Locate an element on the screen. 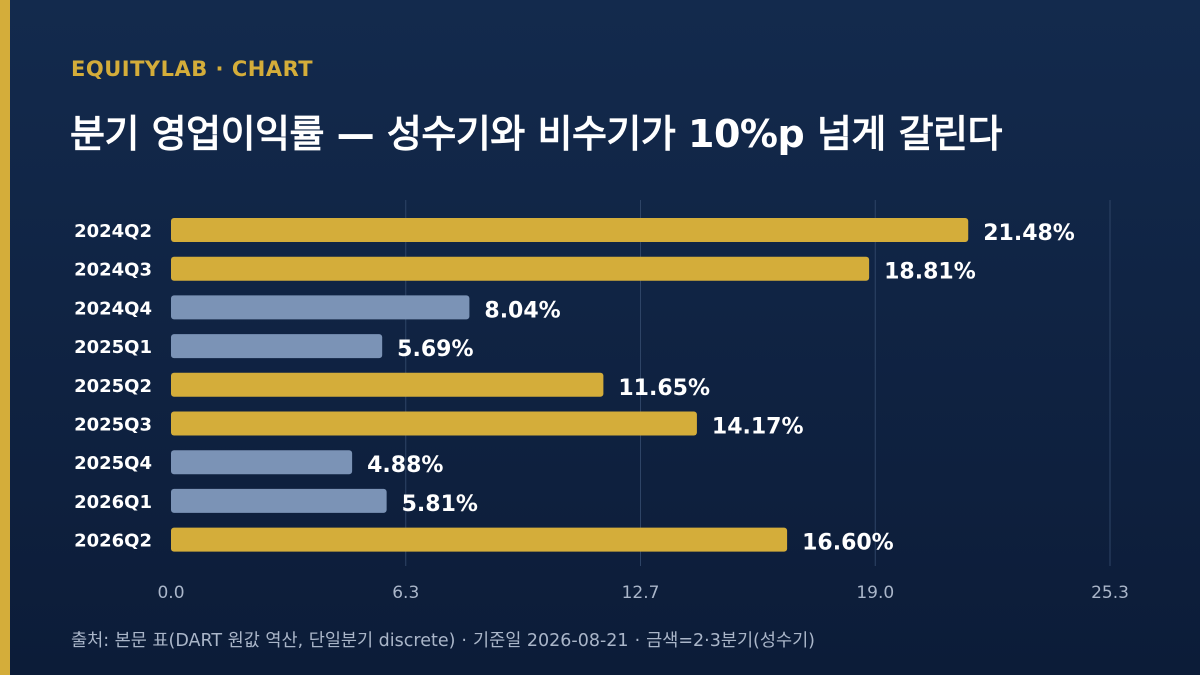  y-category-label: 2026Q2 is located at coordinates (113, 541).